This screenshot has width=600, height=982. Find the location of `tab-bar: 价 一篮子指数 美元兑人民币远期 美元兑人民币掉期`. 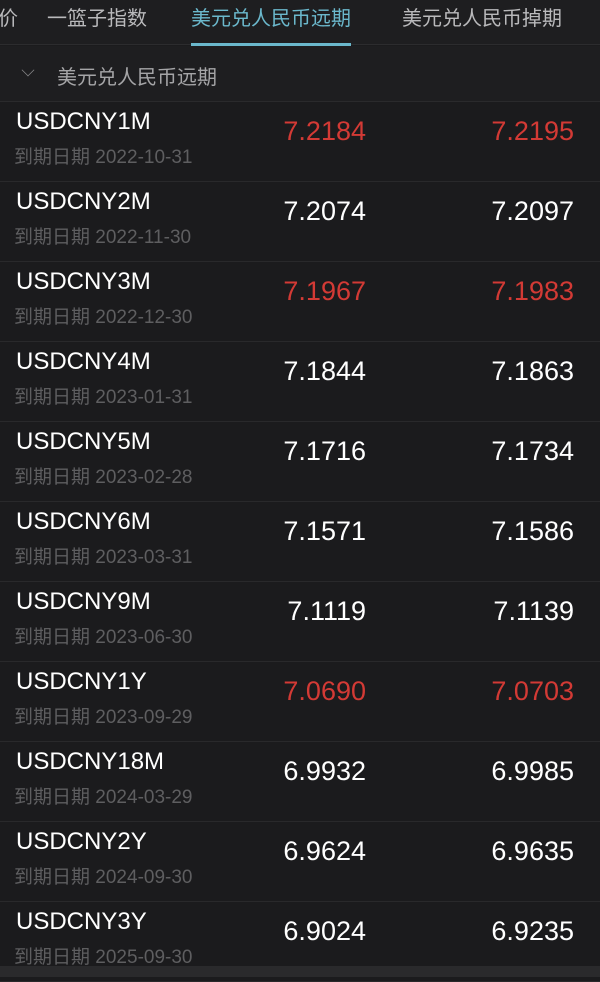

tab-bar: 价 一篮子指数 美元兑人民币远期 美元兑人民币掉期 is located at coordinates (300, 23).